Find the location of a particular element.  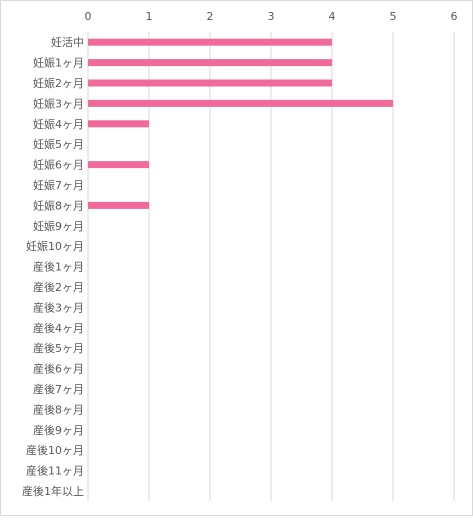

y-category-label: 産後6ヶ月 is located at coordinates (58, 369).